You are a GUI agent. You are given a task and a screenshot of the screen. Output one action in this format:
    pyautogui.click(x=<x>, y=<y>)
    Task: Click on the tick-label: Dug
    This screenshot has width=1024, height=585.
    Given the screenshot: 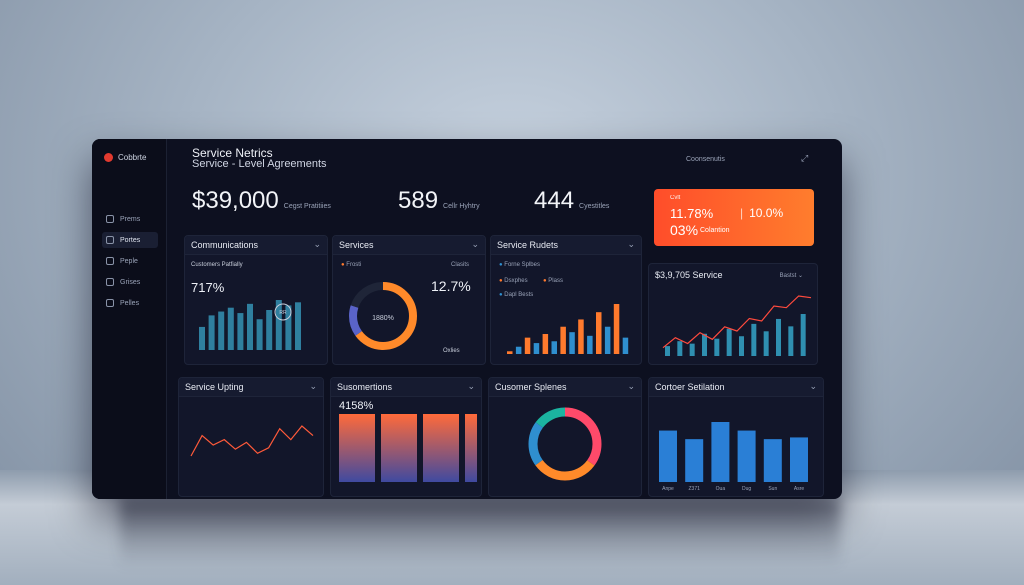 What is the action you would take?
    pyautogui.click(x=746, y=489)
    